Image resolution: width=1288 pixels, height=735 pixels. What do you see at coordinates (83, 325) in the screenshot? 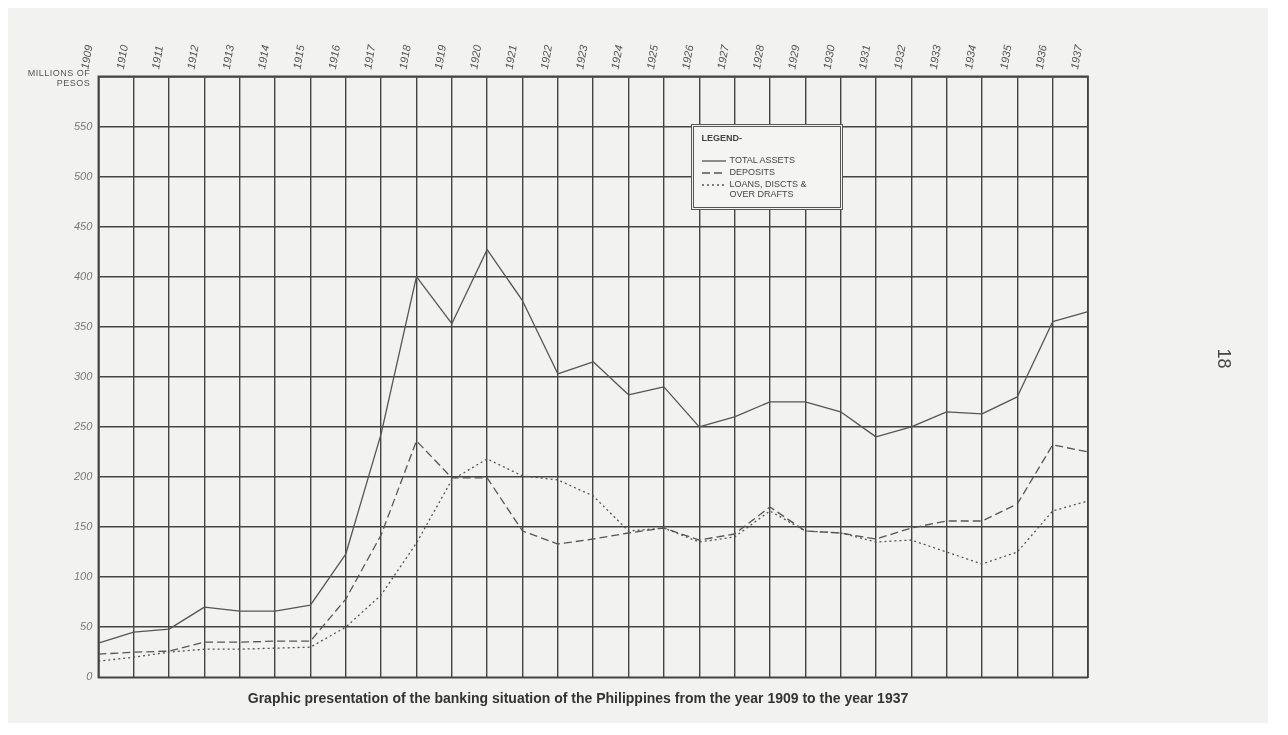
I see `y-tick-label: 350` at bounding box center [83, 325].